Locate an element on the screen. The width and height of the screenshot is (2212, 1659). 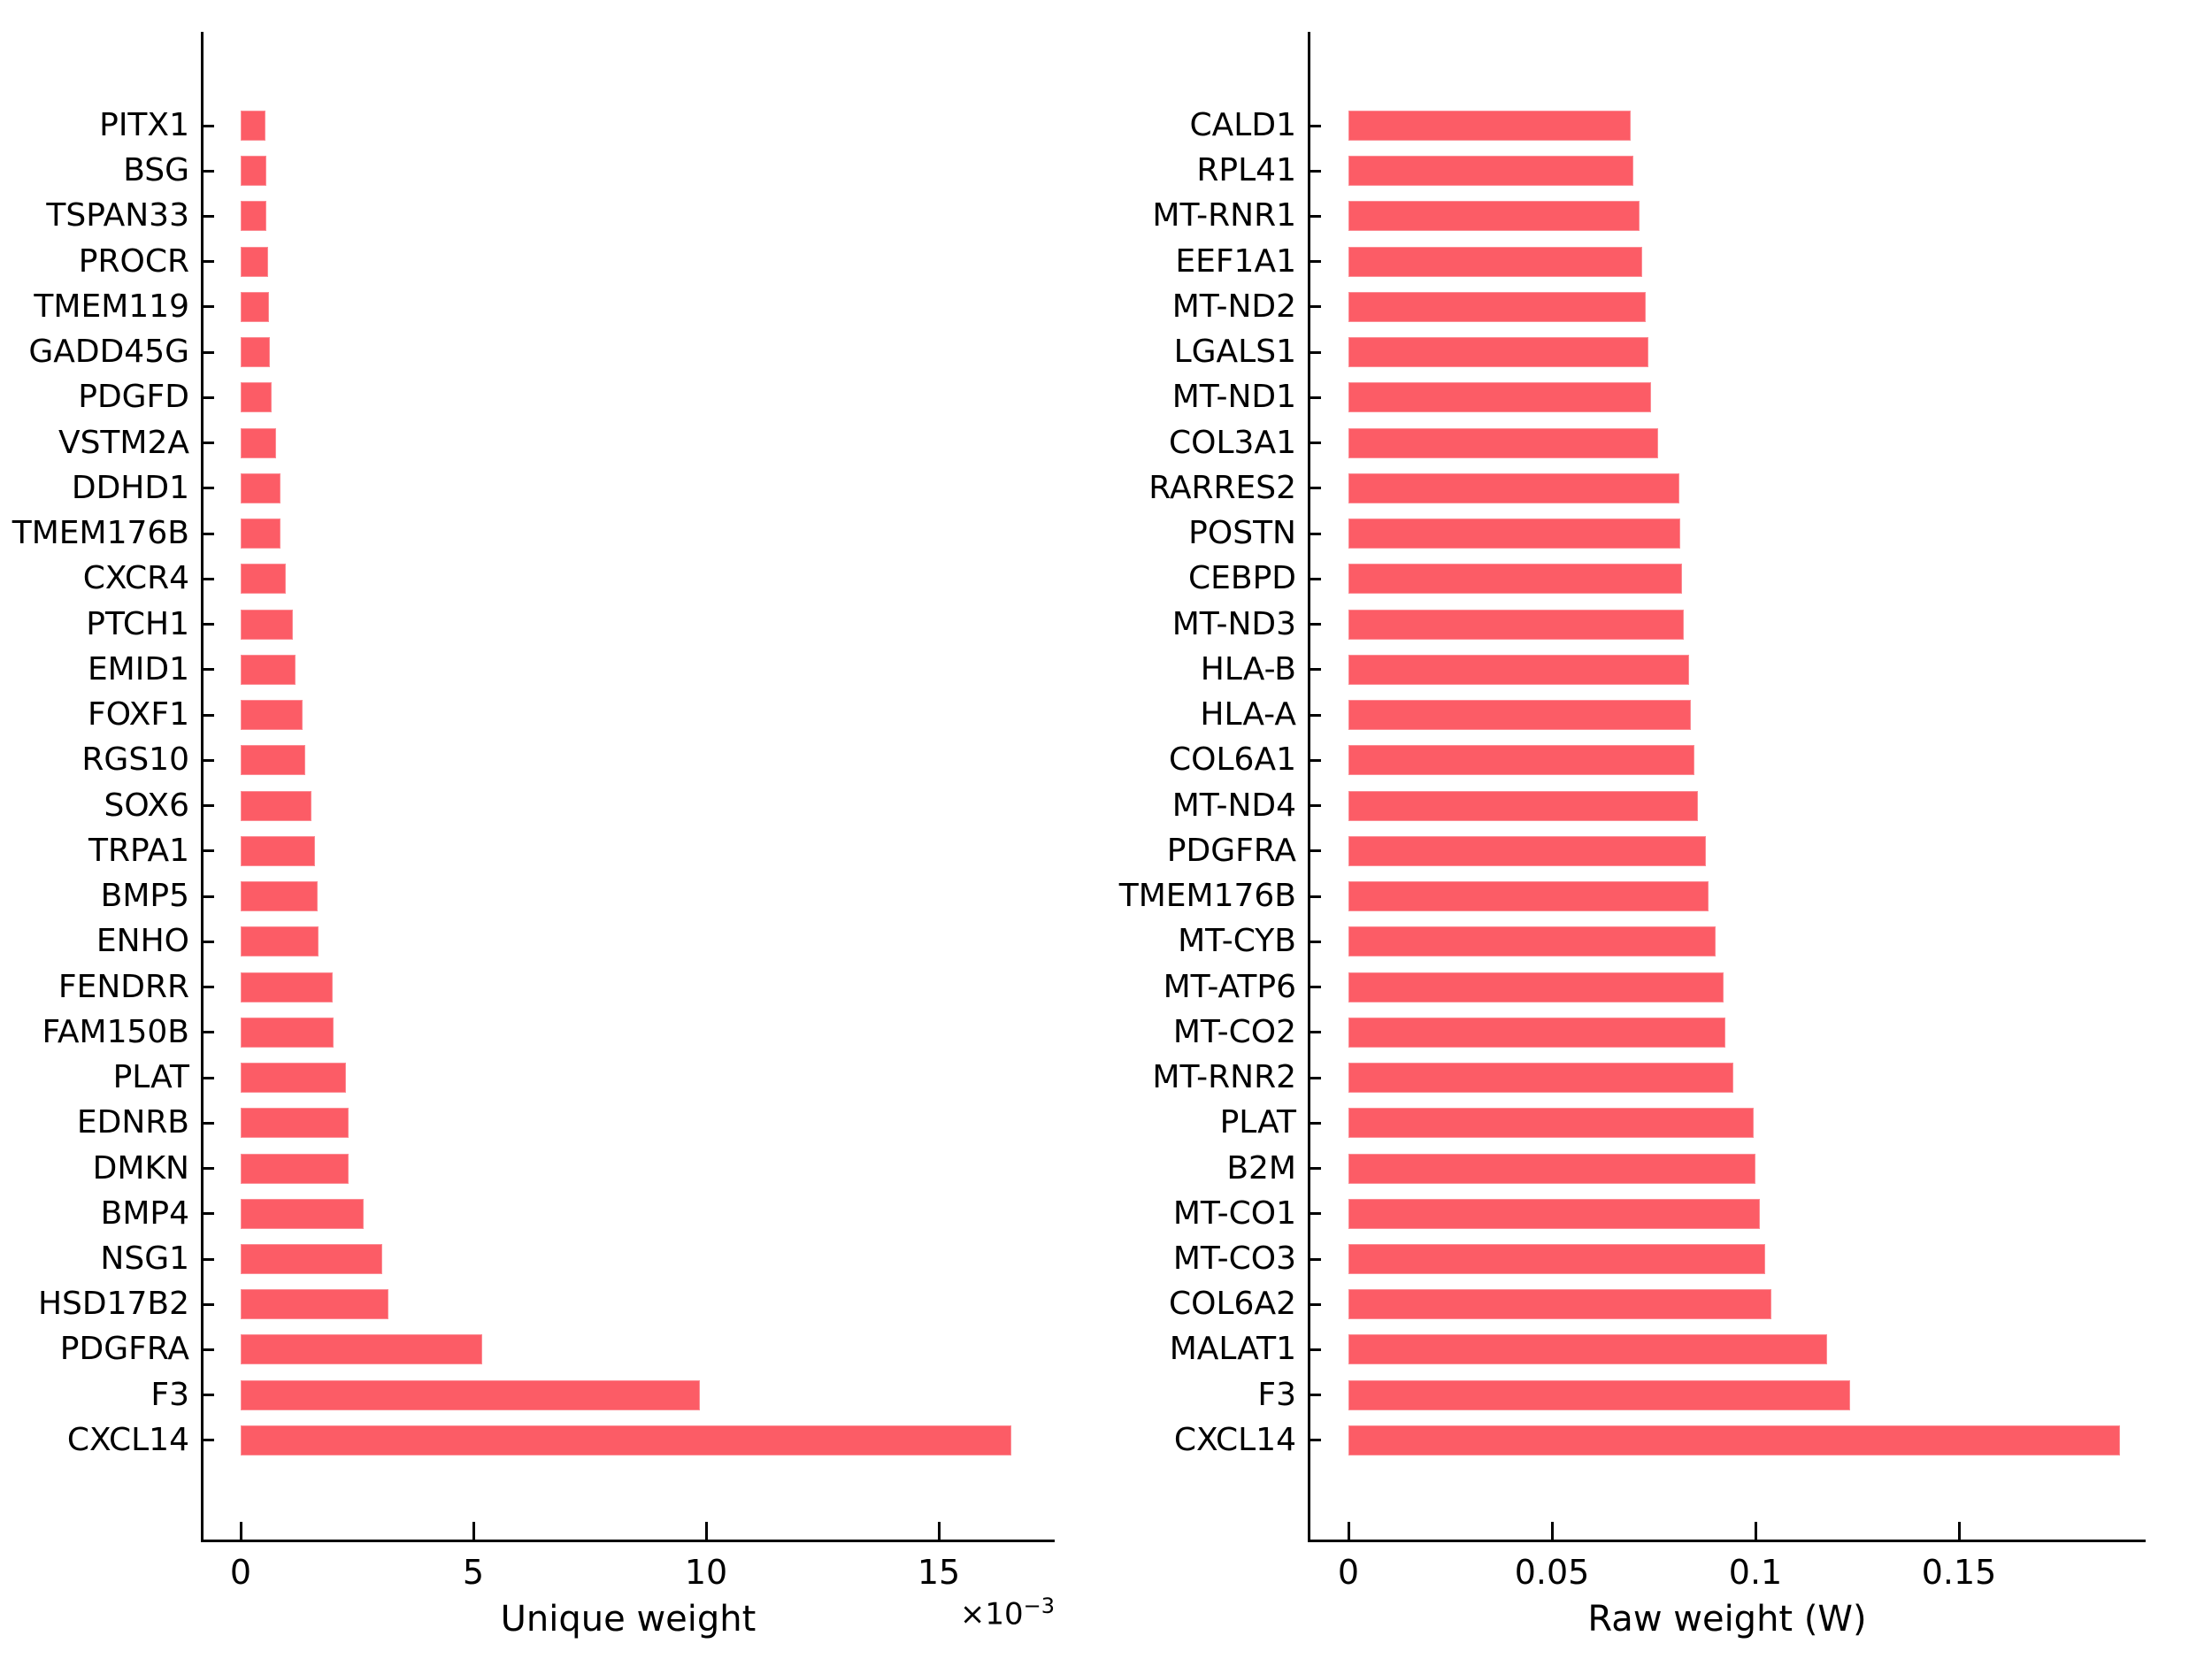
x-tick-label: 15 is located at coordinates (939, 1573).